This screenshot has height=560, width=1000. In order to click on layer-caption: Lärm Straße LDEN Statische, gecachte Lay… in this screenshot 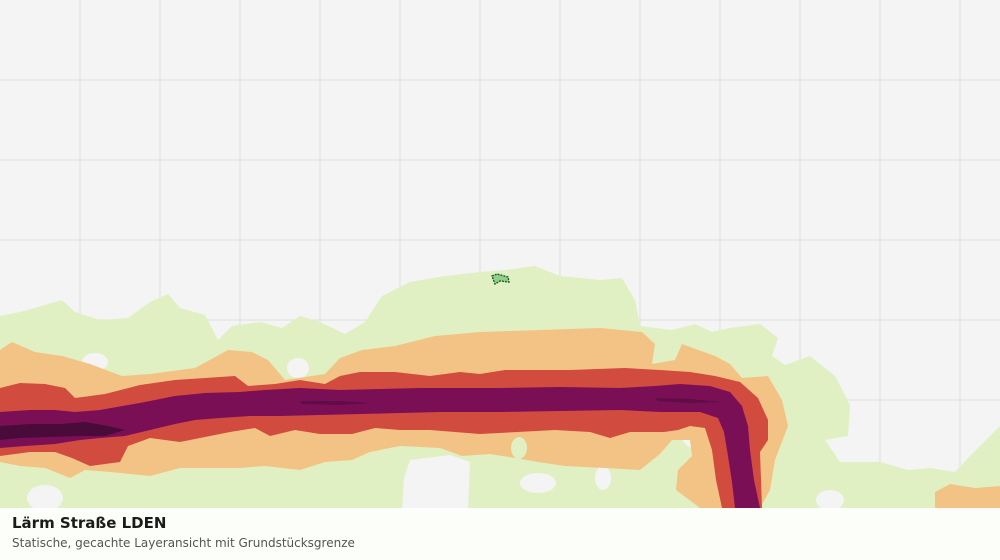, I will do `click(500, 534)`.